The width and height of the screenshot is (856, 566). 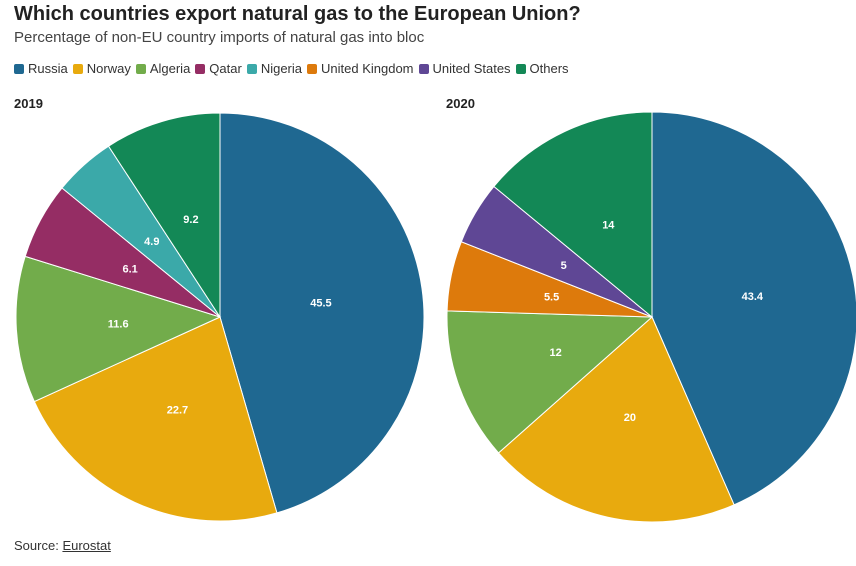 What do you see at coordinates (312, 68) in the screenshot?
I see `legend-swatch-united-kingdom` at bounding box center [312, 68].